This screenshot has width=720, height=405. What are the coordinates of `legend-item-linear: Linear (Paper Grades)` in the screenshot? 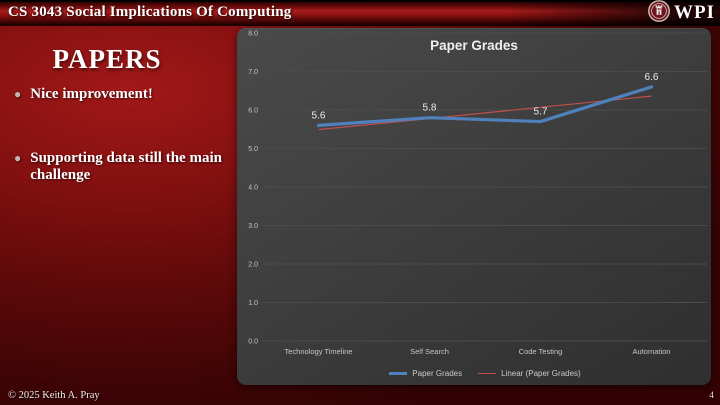 It's located at (529, 373).